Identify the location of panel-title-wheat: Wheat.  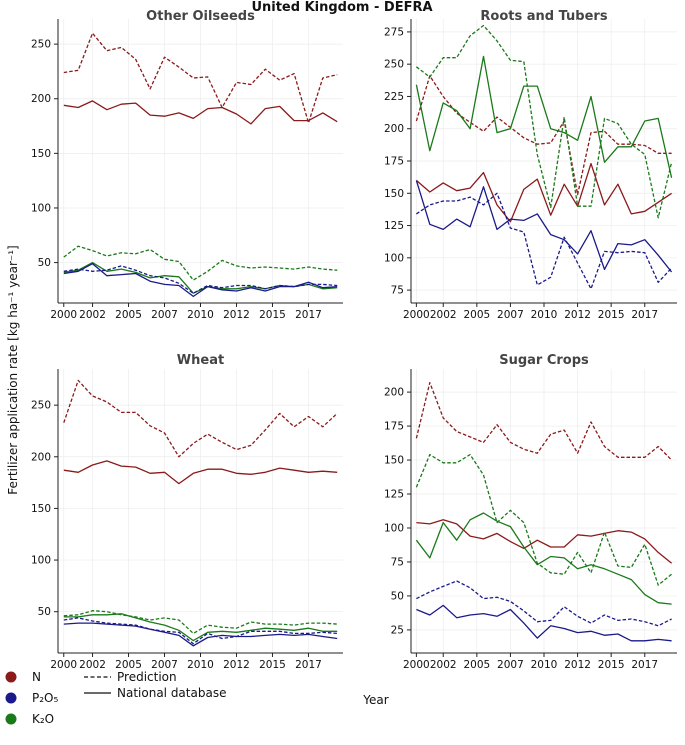
(200, 360).